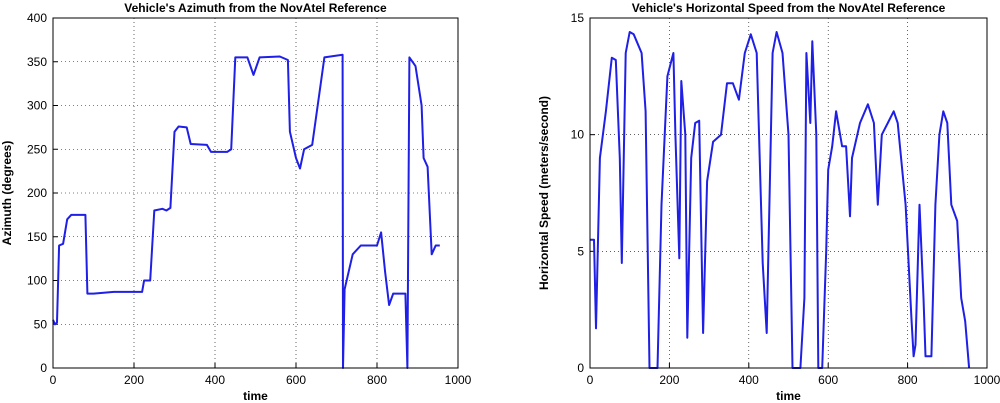 The height and width of the screenshot is (403, 1000). Describe the element at coordinates (41, 324) in the screenshot. I see `y-tick-label: 50` at that location.